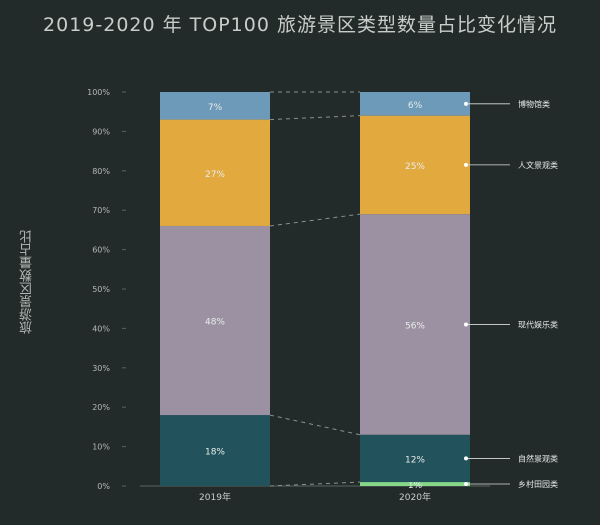 The image size is (600, 525). Describe the element at coordinates (101, 171) in the screenshot. I see `y-tick-label: 80%` at that location.